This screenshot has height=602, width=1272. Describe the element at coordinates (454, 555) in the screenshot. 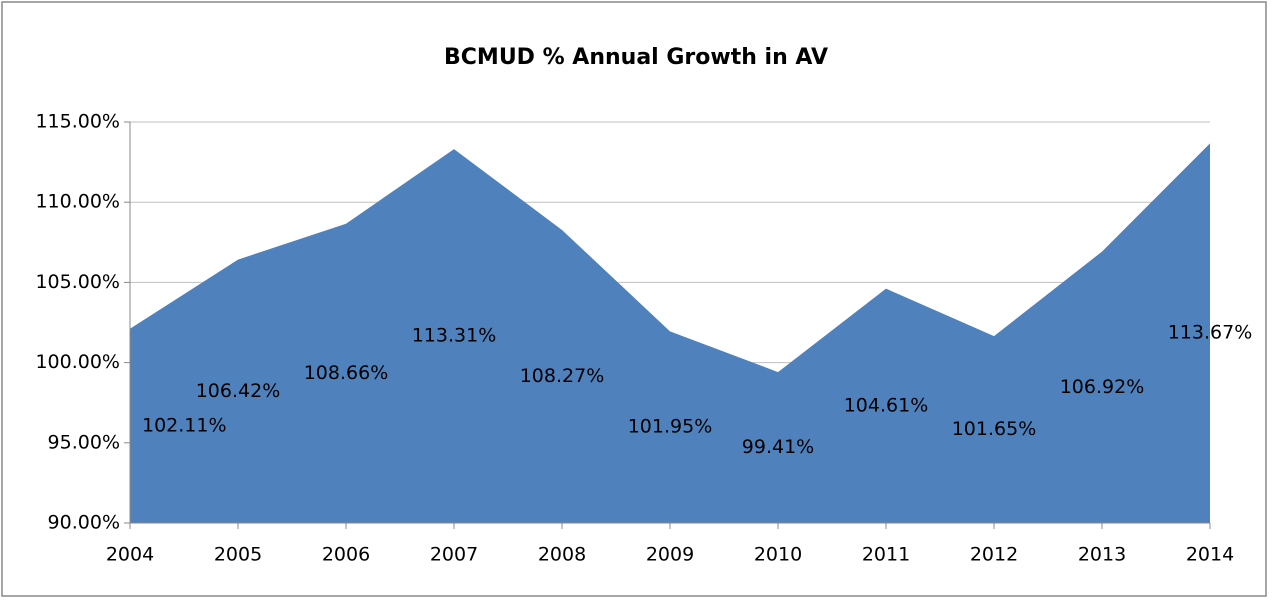

I see `x-tick-label: 2007` at that location.